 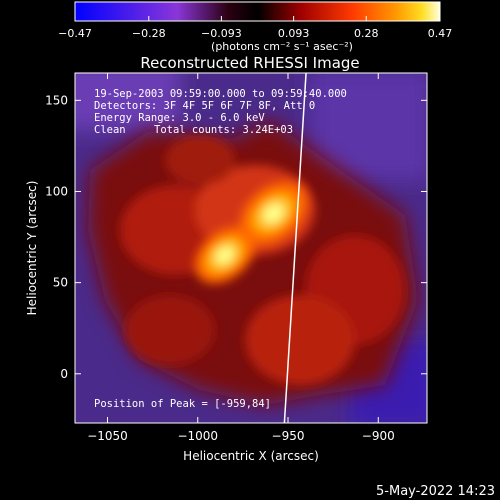 I want to click on x-tick-label: −1050, so click(x=107, y=436).